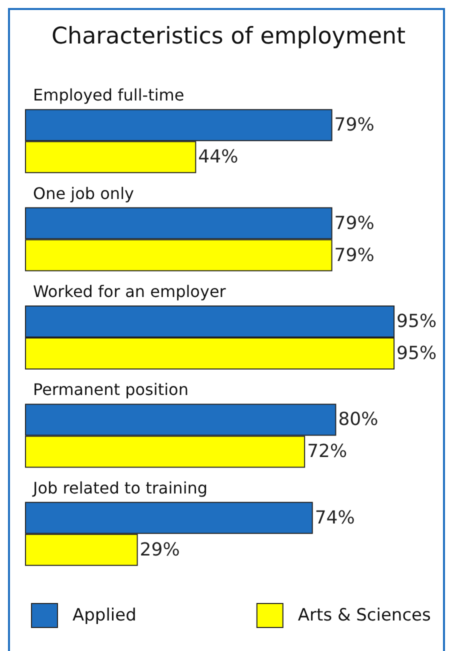  I want to click on chart-title: Characteristics of employment, so click(228, 37).